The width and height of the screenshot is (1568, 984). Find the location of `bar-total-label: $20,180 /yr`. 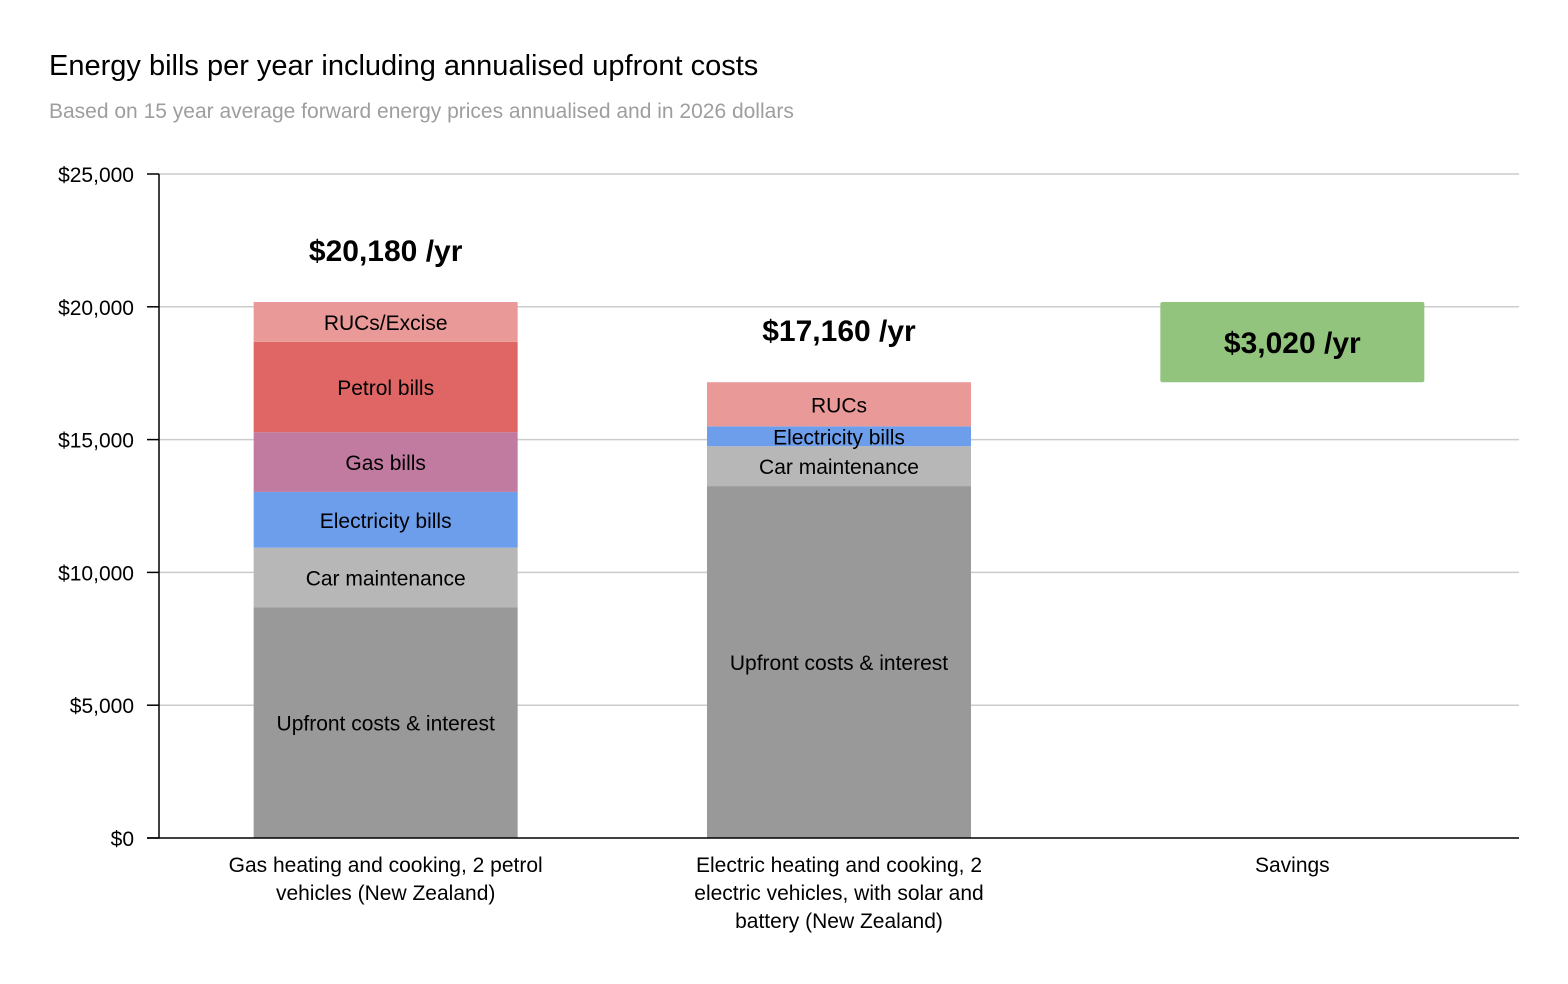

bar-total-label: $20,180 /yr is located at coordinates (386, 251).